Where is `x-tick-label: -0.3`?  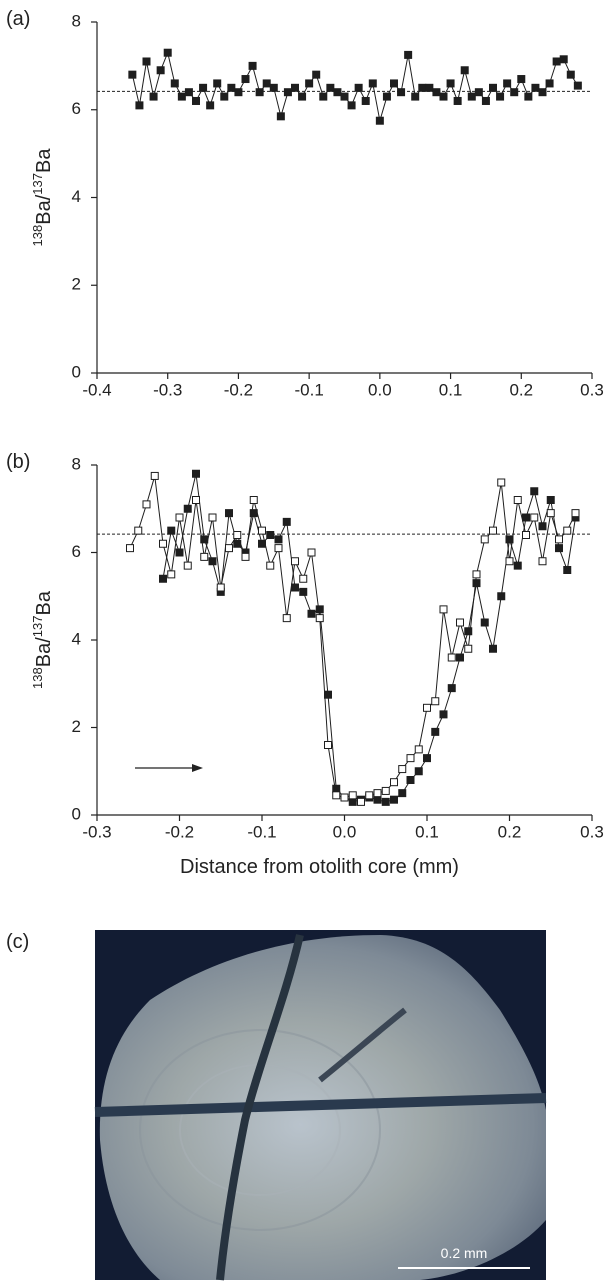
x-tick-label: -0.3 is located at coordinates (96, 831).